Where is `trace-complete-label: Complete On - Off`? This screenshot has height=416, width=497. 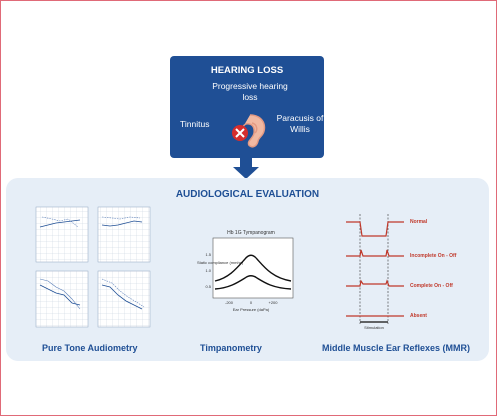
trace-complete-label: Complete On - Off is located at coordinates (431, 286).